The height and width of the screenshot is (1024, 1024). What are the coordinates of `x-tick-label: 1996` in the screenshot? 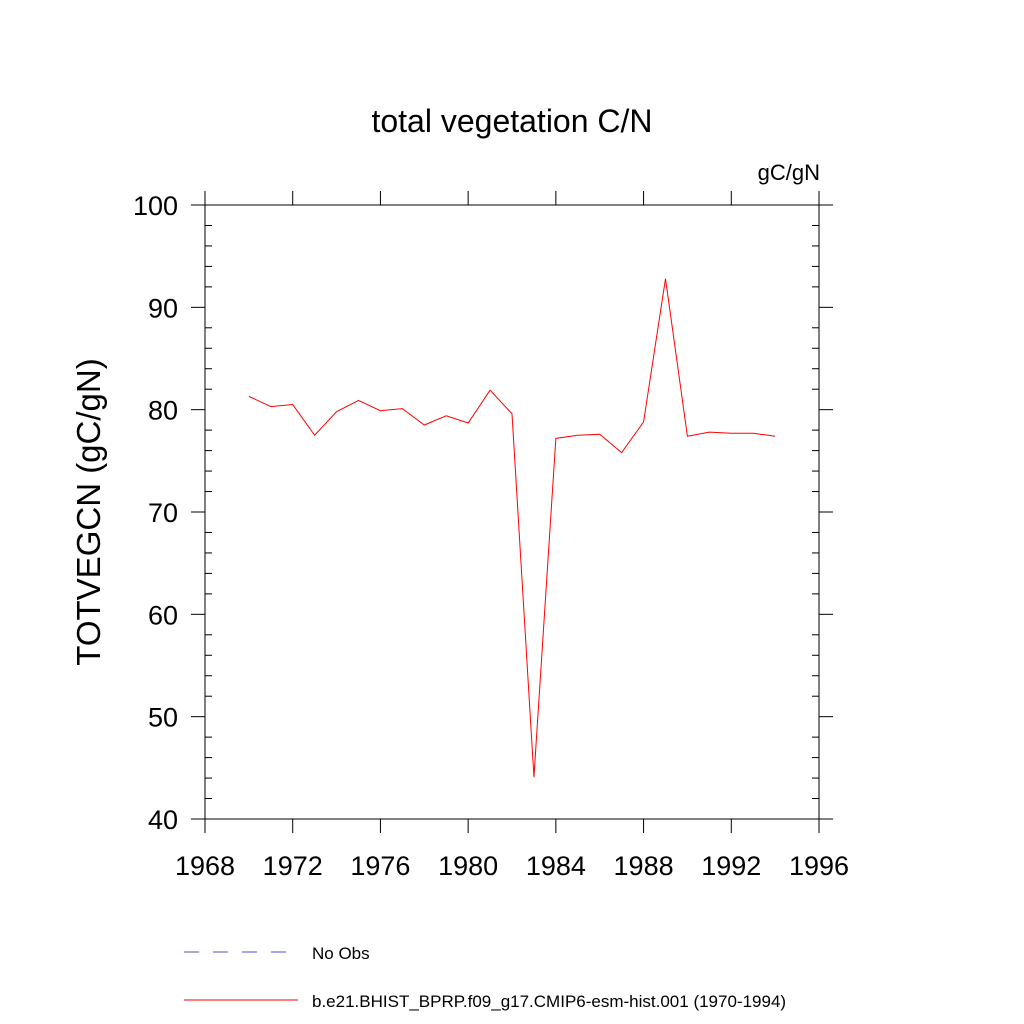 It's located at (819, 866).